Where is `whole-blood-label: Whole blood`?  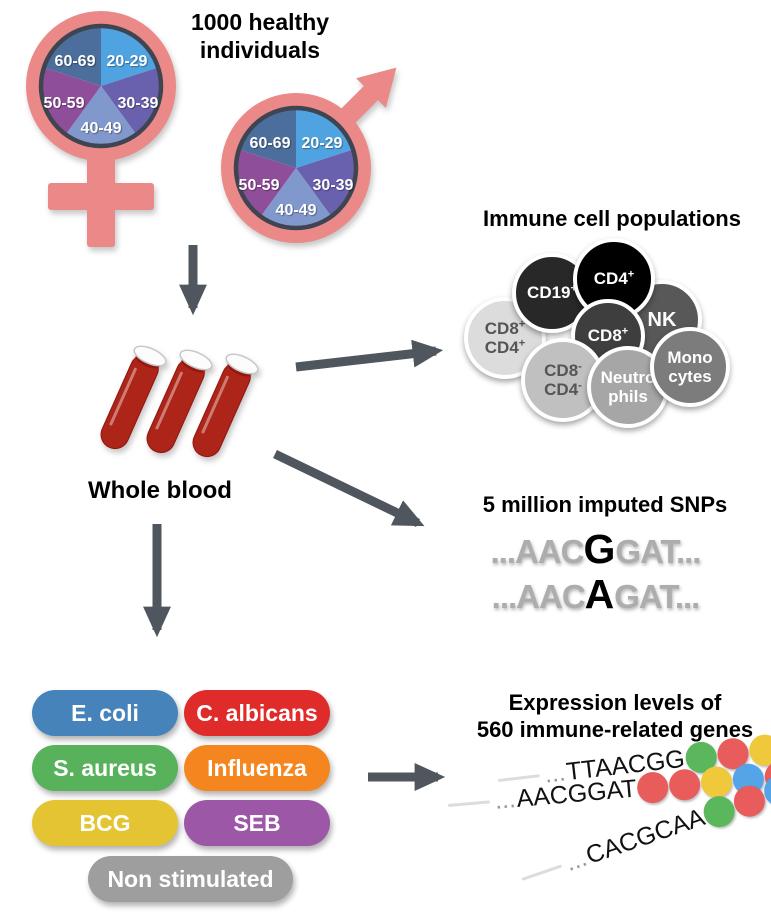 whole-blood-label: Whole blood is located at coordinates (160, 490).